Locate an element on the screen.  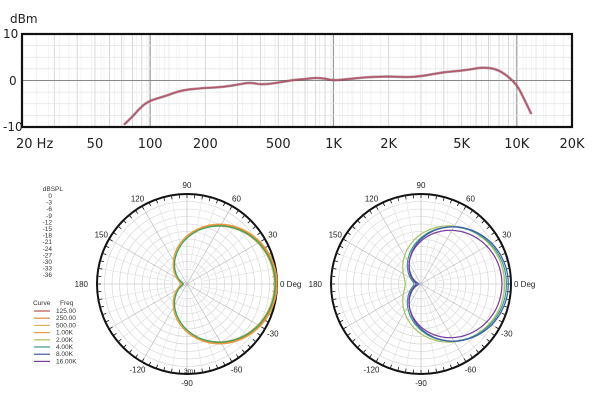
x-tick-label: 100 is located at coordinates (150, 144).